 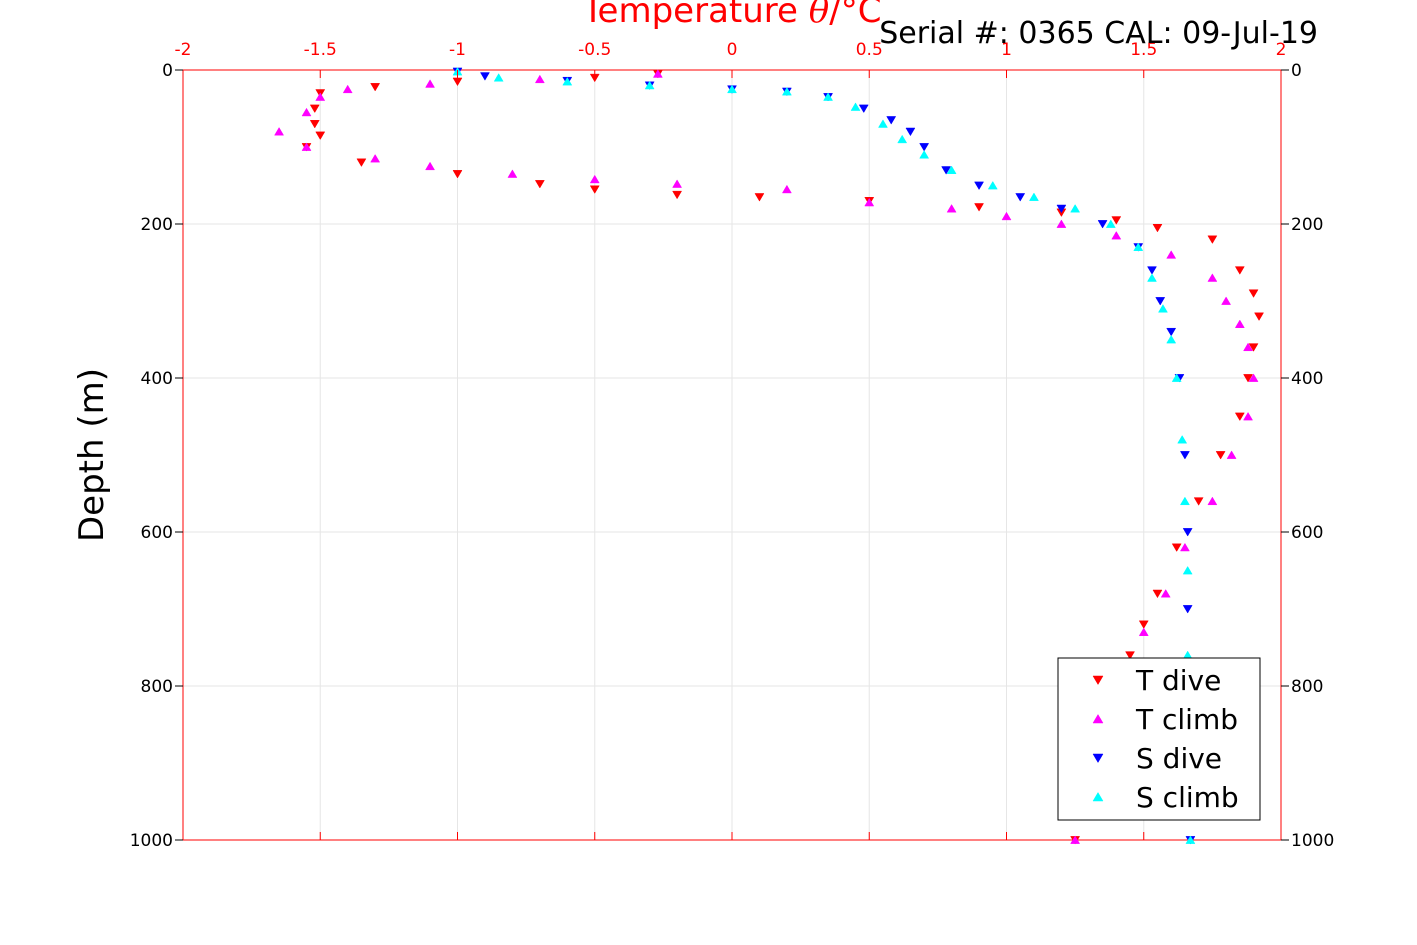 What do you see at coordinates (695, 15) in the screenshot?
I see `chart-title-prefix: Temperature` at bounding box center [695, 15].